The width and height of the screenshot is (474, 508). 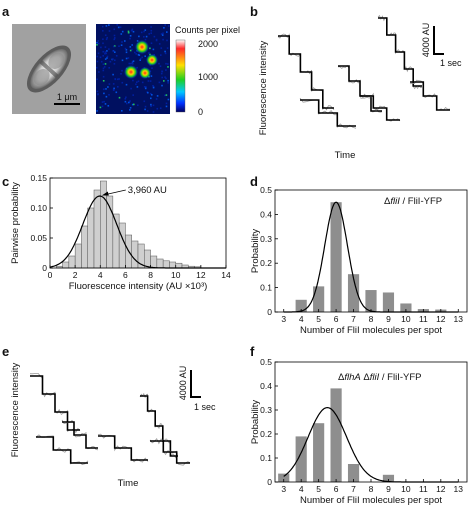 I want to click on x-tick-label: 3, so click(x=283, y=489).